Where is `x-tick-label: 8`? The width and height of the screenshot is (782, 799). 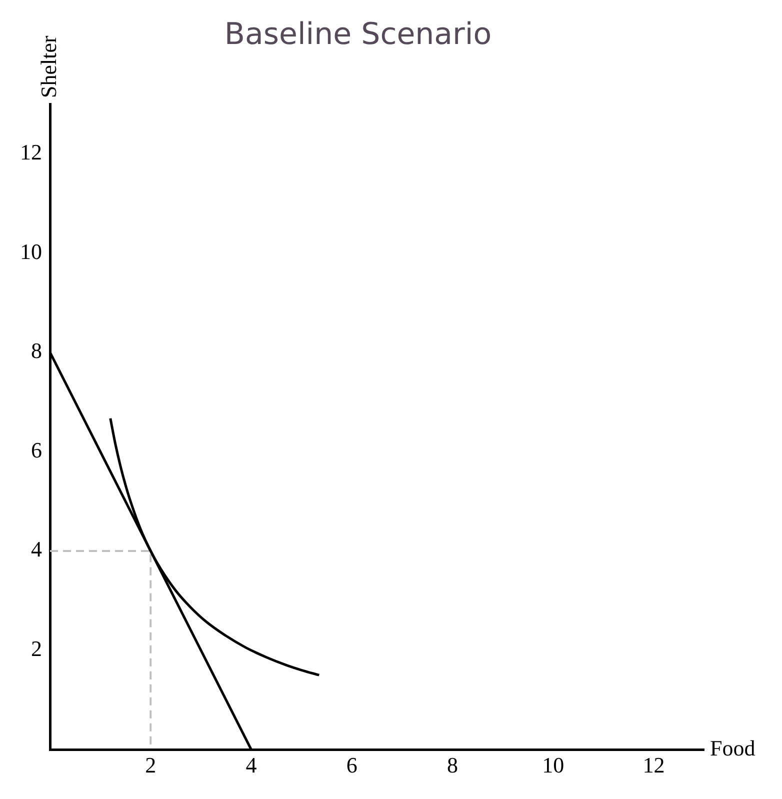
x-tick-label: 8 is located at coordinates (452, 765).